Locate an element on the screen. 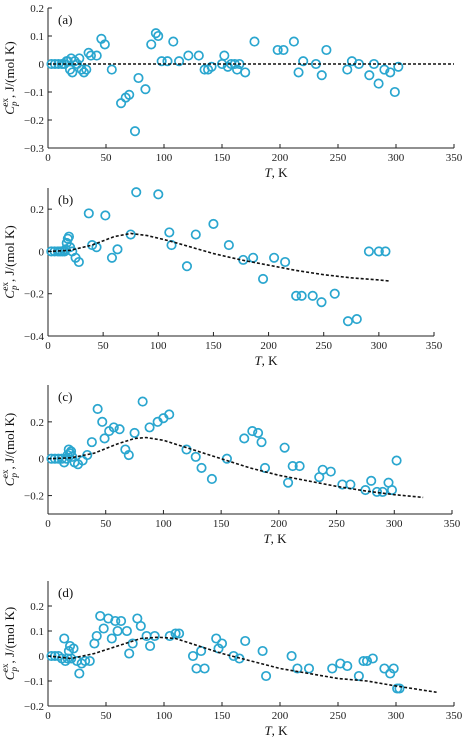 This screenshot has width=474, height=751. x-tick-label: 250 is located at coordinates (336, 524).